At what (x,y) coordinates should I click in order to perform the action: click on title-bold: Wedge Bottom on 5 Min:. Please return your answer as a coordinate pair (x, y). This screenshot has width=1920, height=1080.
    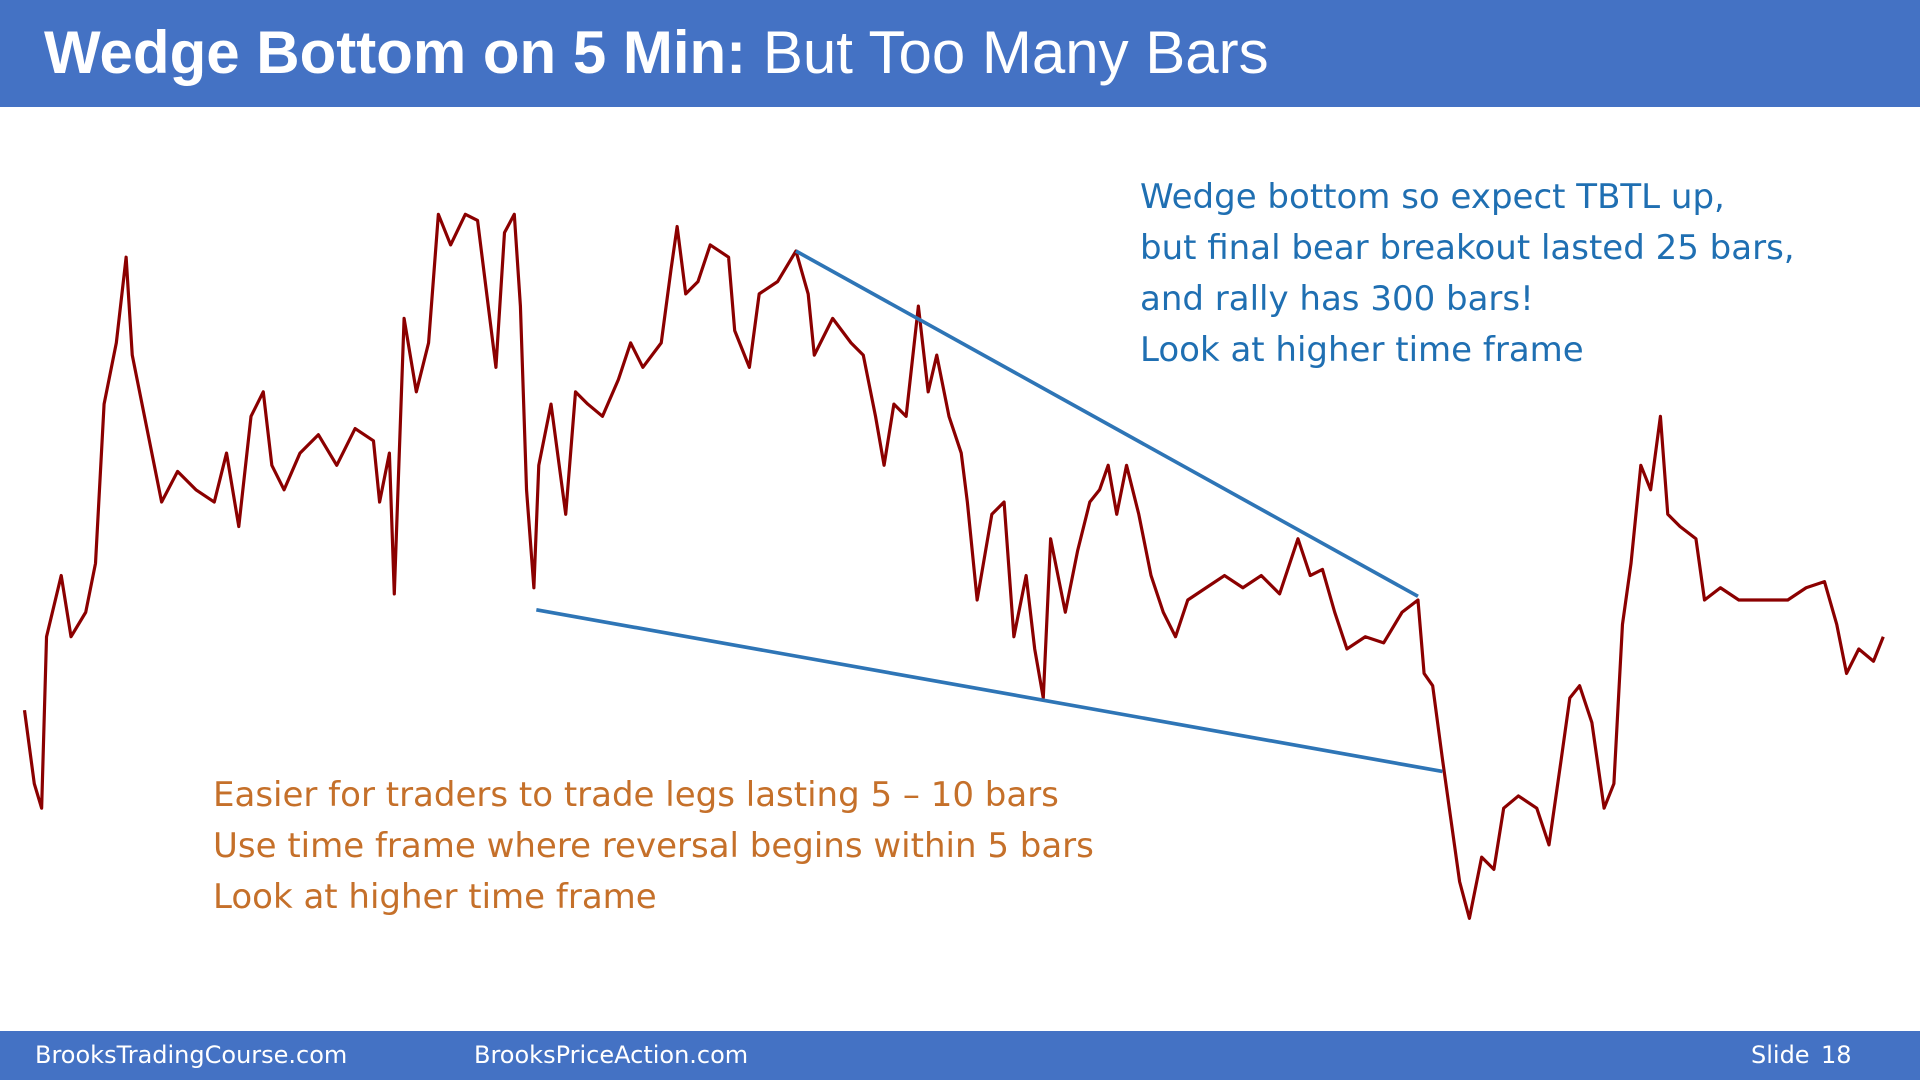
    Looking at the image, I should click on (395, 52).